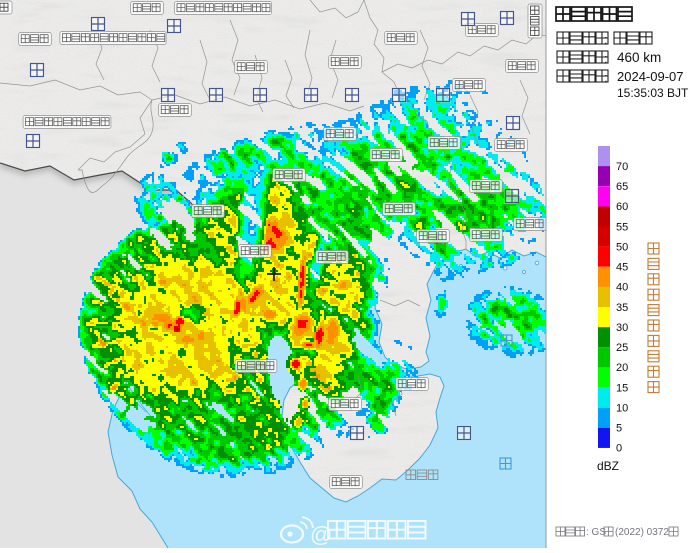 This screenshot has height=553, width=690. Describe the element at coordinates (596, 532) in the screenshot. I see `svg-text:: GS: : GS` at that location.